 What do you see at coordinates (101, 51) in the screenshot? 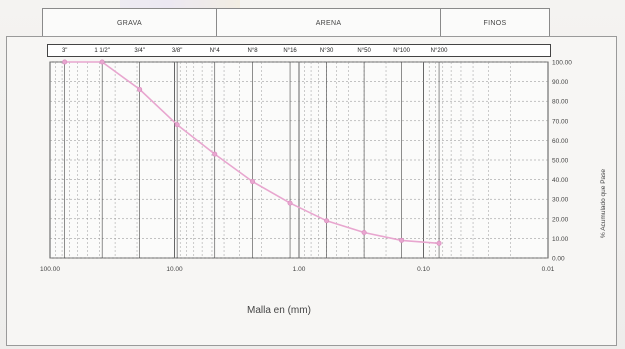
I see `sieve-label: 1 1/2"` at bounding box center [101, 51].